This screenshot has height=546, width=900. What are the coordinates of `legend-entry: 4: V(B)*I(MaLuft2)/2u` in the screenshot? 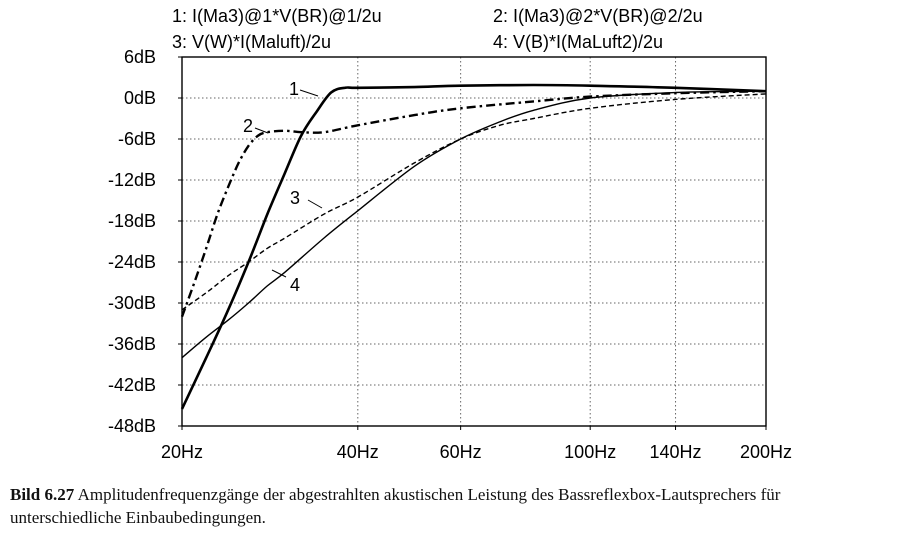 It's located at (578, 42).